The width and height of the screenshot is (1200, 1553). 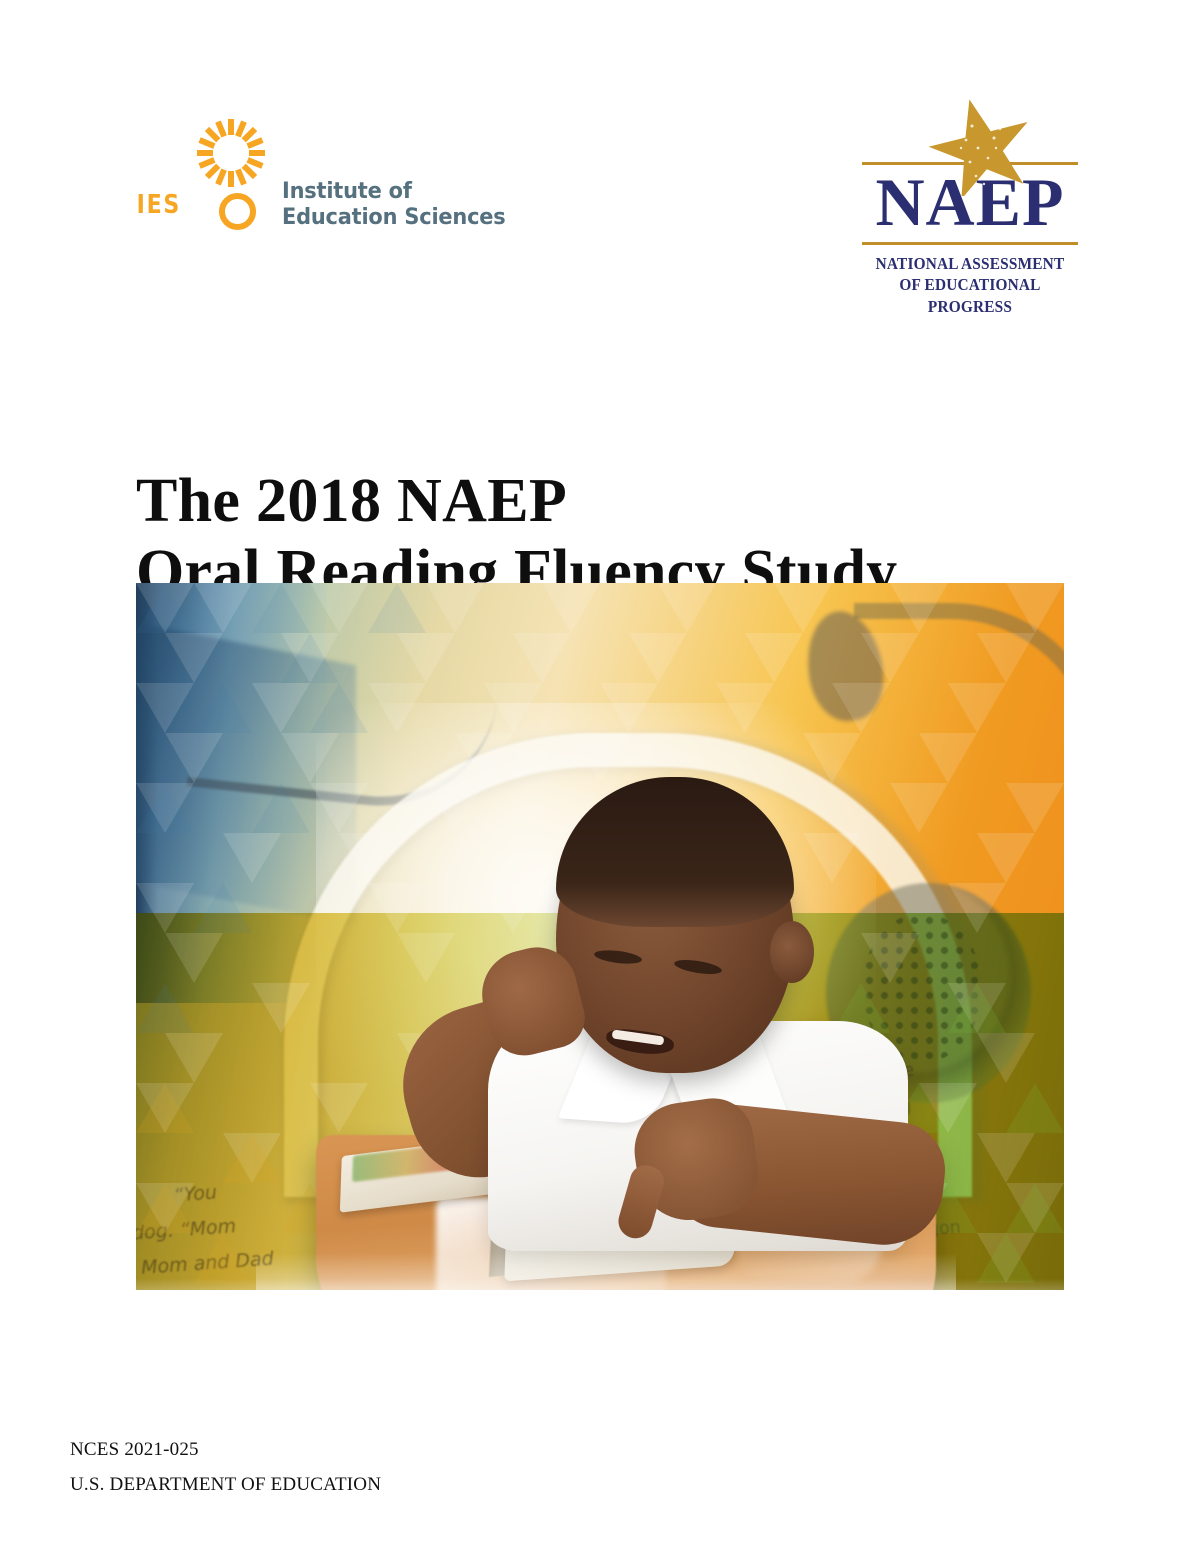 I want to click on naep-subtitle-line2: OF EDUCATIONAL, so click(x=970, y=285).